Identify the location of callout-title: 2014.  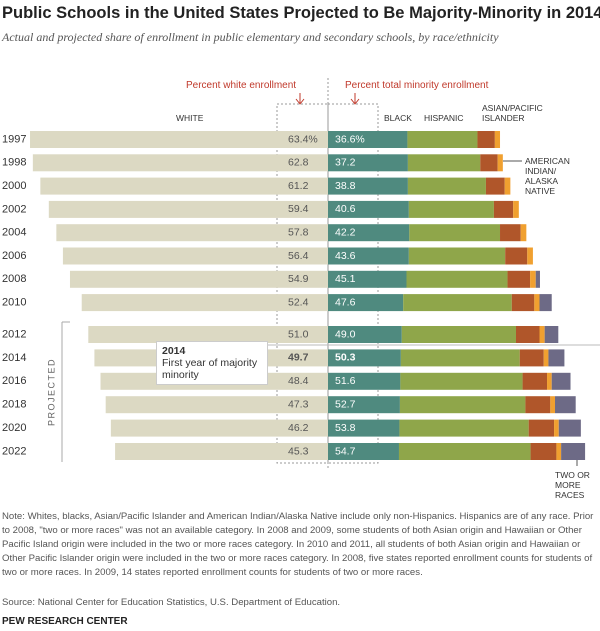
(174, 351).